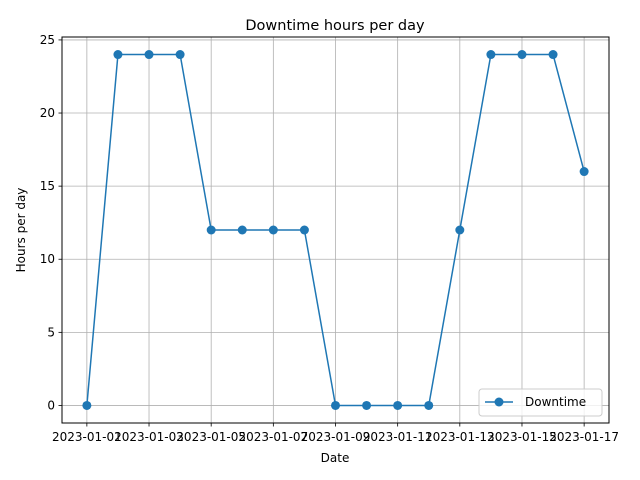 Image resolution: width=640 pixels, height=480 pixels. What do you see at coordinates (21, 230) in the screenshot?
I see `y-axis-label: Hours per day` at bounding box center [21, 230].